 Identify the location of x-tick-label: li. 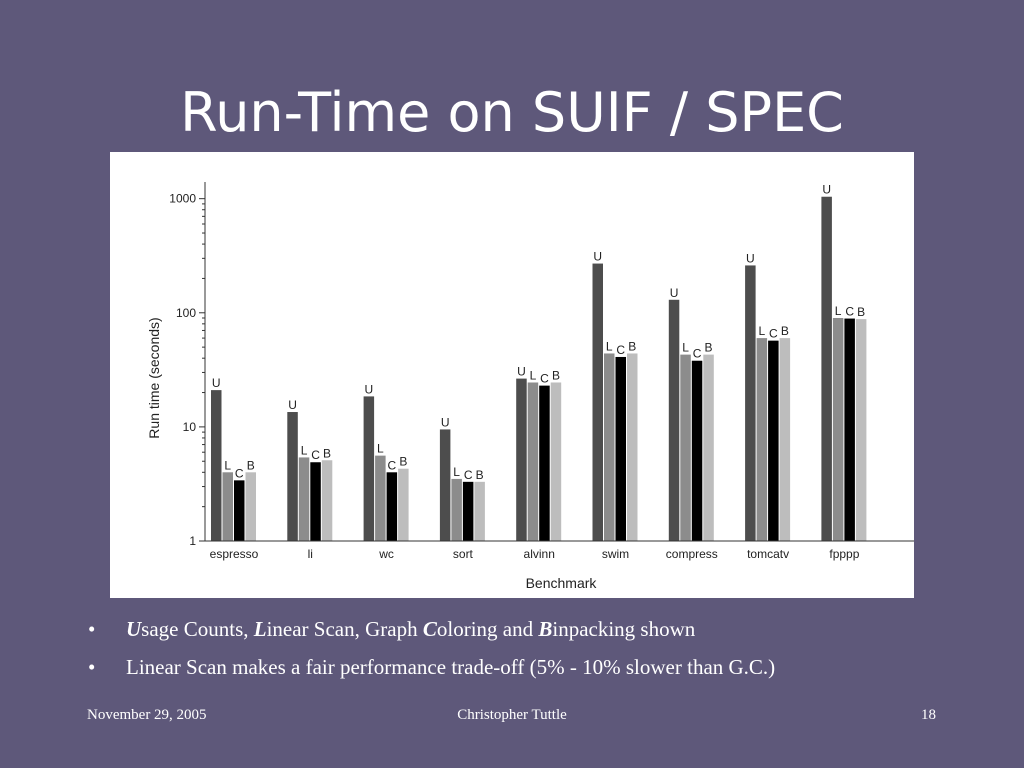
(310, 554).